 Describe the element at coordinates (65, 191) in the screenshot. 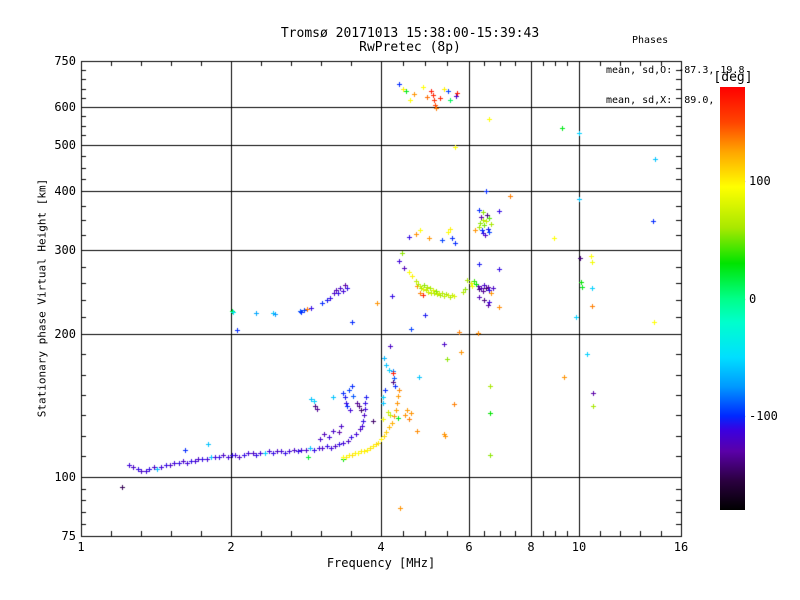

I see `y-tick-label: 400` at that location.